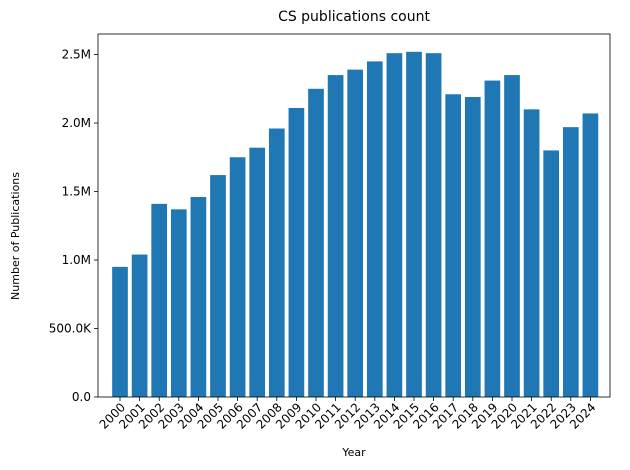 The image size is (630, 470). What do you see at coordinates (76, 123) in the screenshot?
I see `y-tick-label: 2.0M` at bounding box center [76, 123].